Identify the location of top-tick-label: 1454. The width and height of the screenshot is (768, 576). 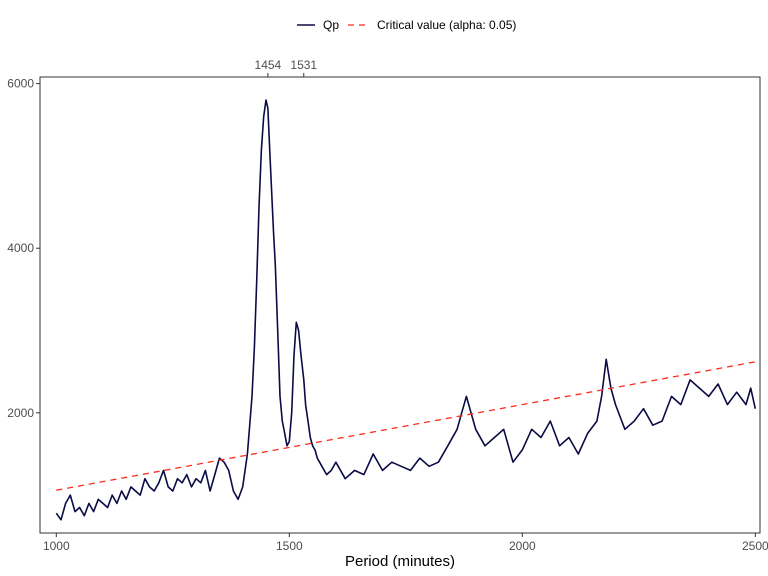
(268, 65).